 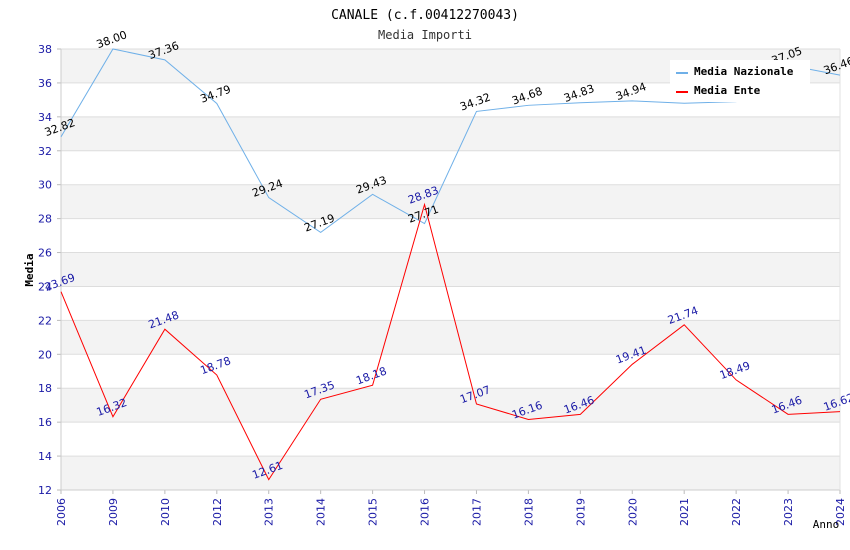 What do you see at coordinates (45, 83) in the screenshot?
I see `y-tick-label: 36` at bounding box center [45, 83].